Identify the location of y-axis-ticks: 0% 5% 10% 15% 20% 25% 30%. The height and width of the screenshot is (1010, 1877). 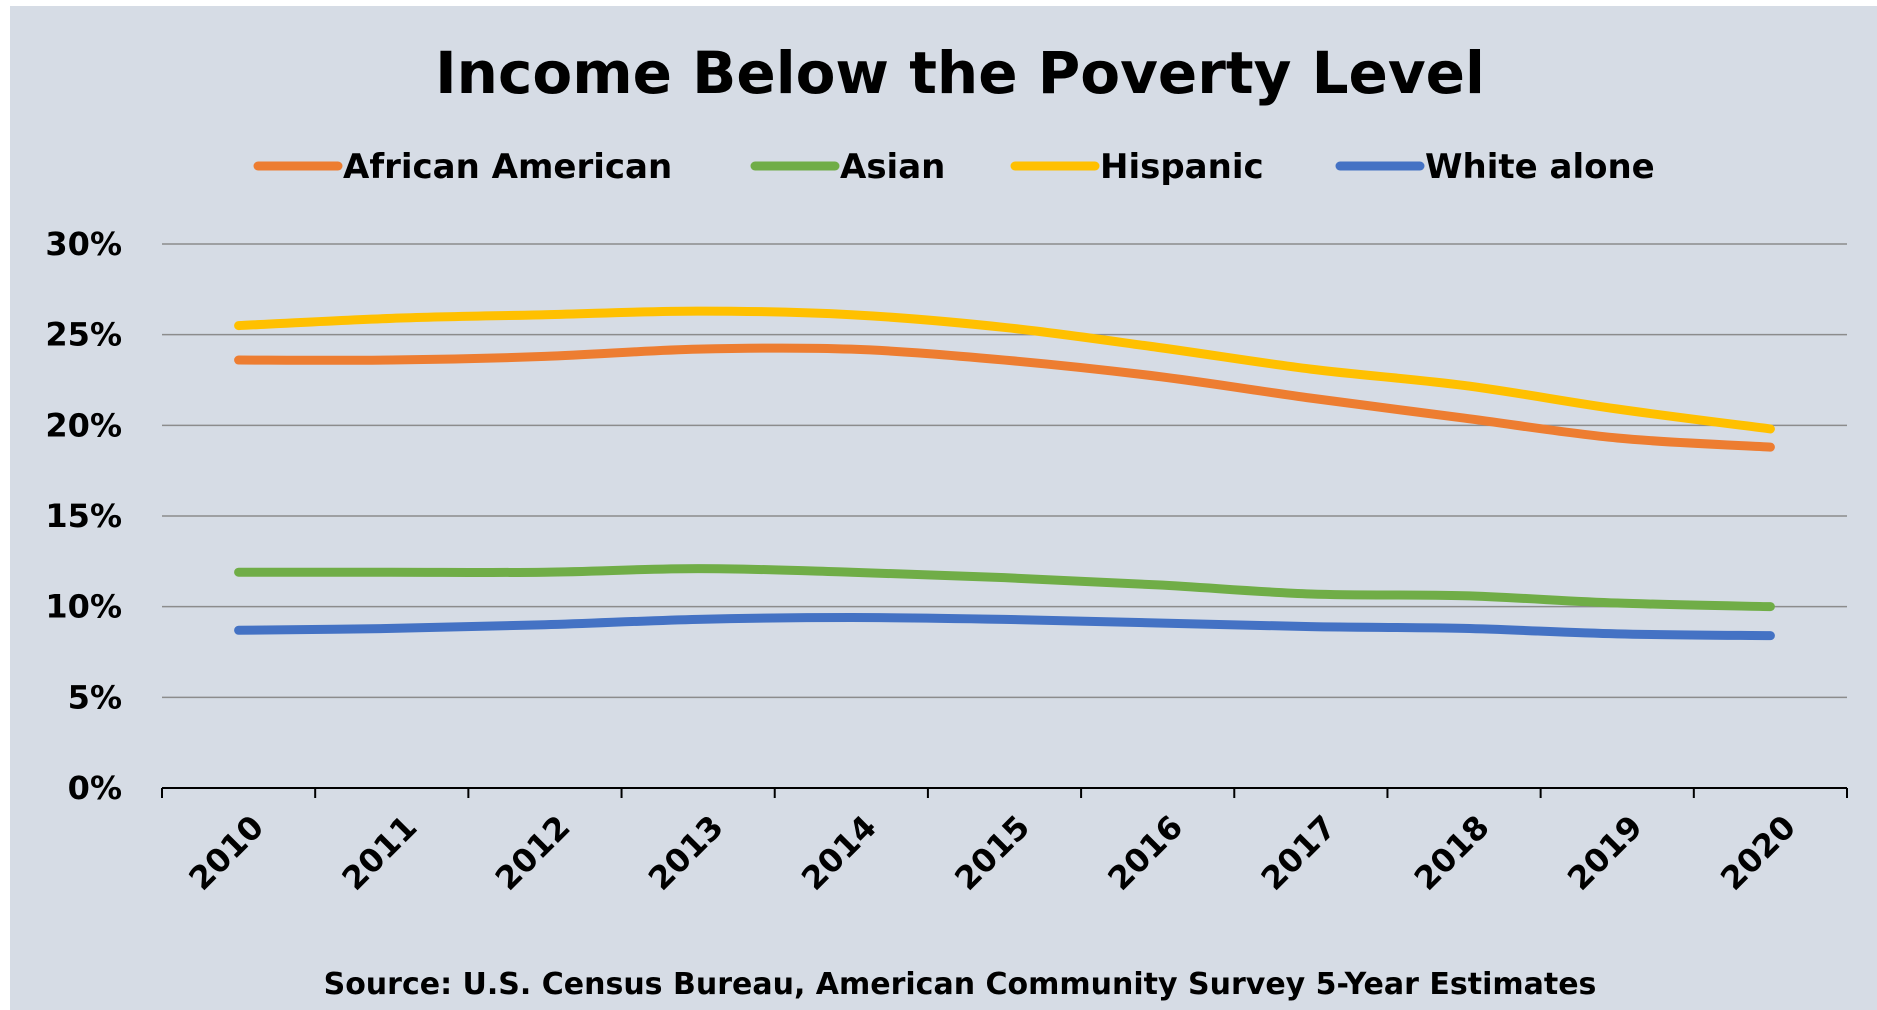
(83, 516).